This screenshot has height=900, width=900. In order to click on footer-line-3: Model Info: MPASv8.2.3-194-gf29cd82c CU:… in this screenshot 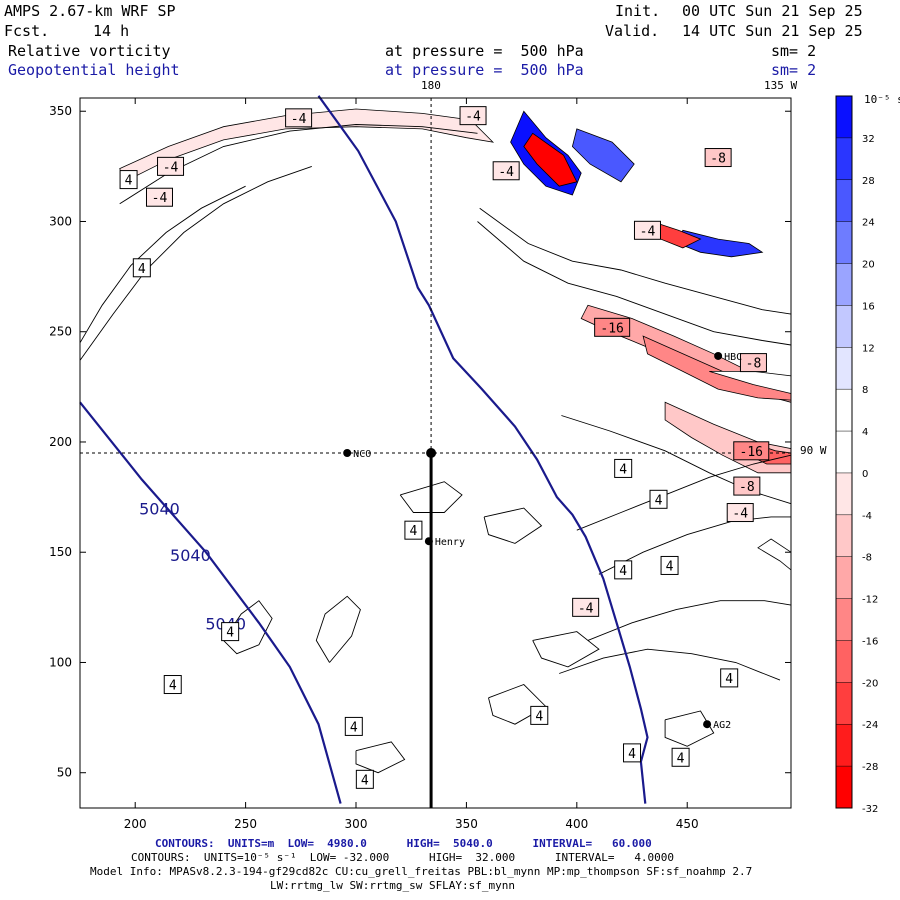, I will do `click(421, 871)`.